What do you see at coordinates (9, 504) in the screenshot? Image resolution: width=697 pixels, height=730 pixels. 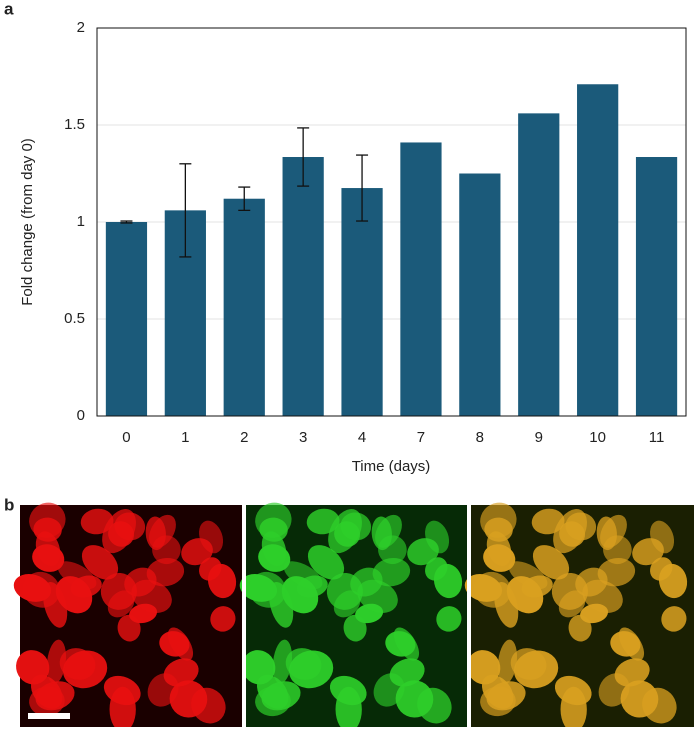 I see `panel-label: b` at bounding box center [9, 504].